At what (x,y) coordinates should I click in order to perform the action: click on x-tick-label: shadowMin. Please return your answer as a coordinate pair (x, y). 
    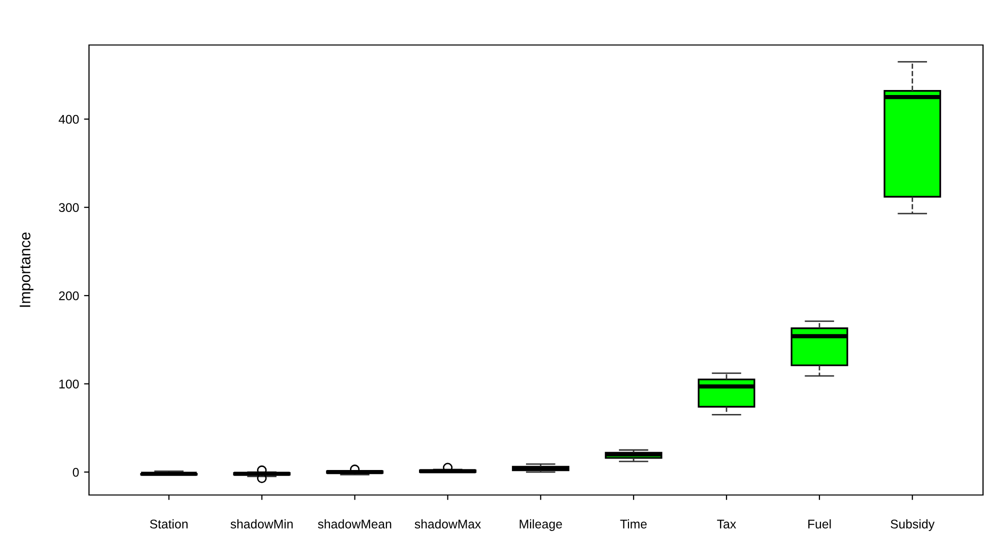
    Looking at the image, I should click on (261, 523).